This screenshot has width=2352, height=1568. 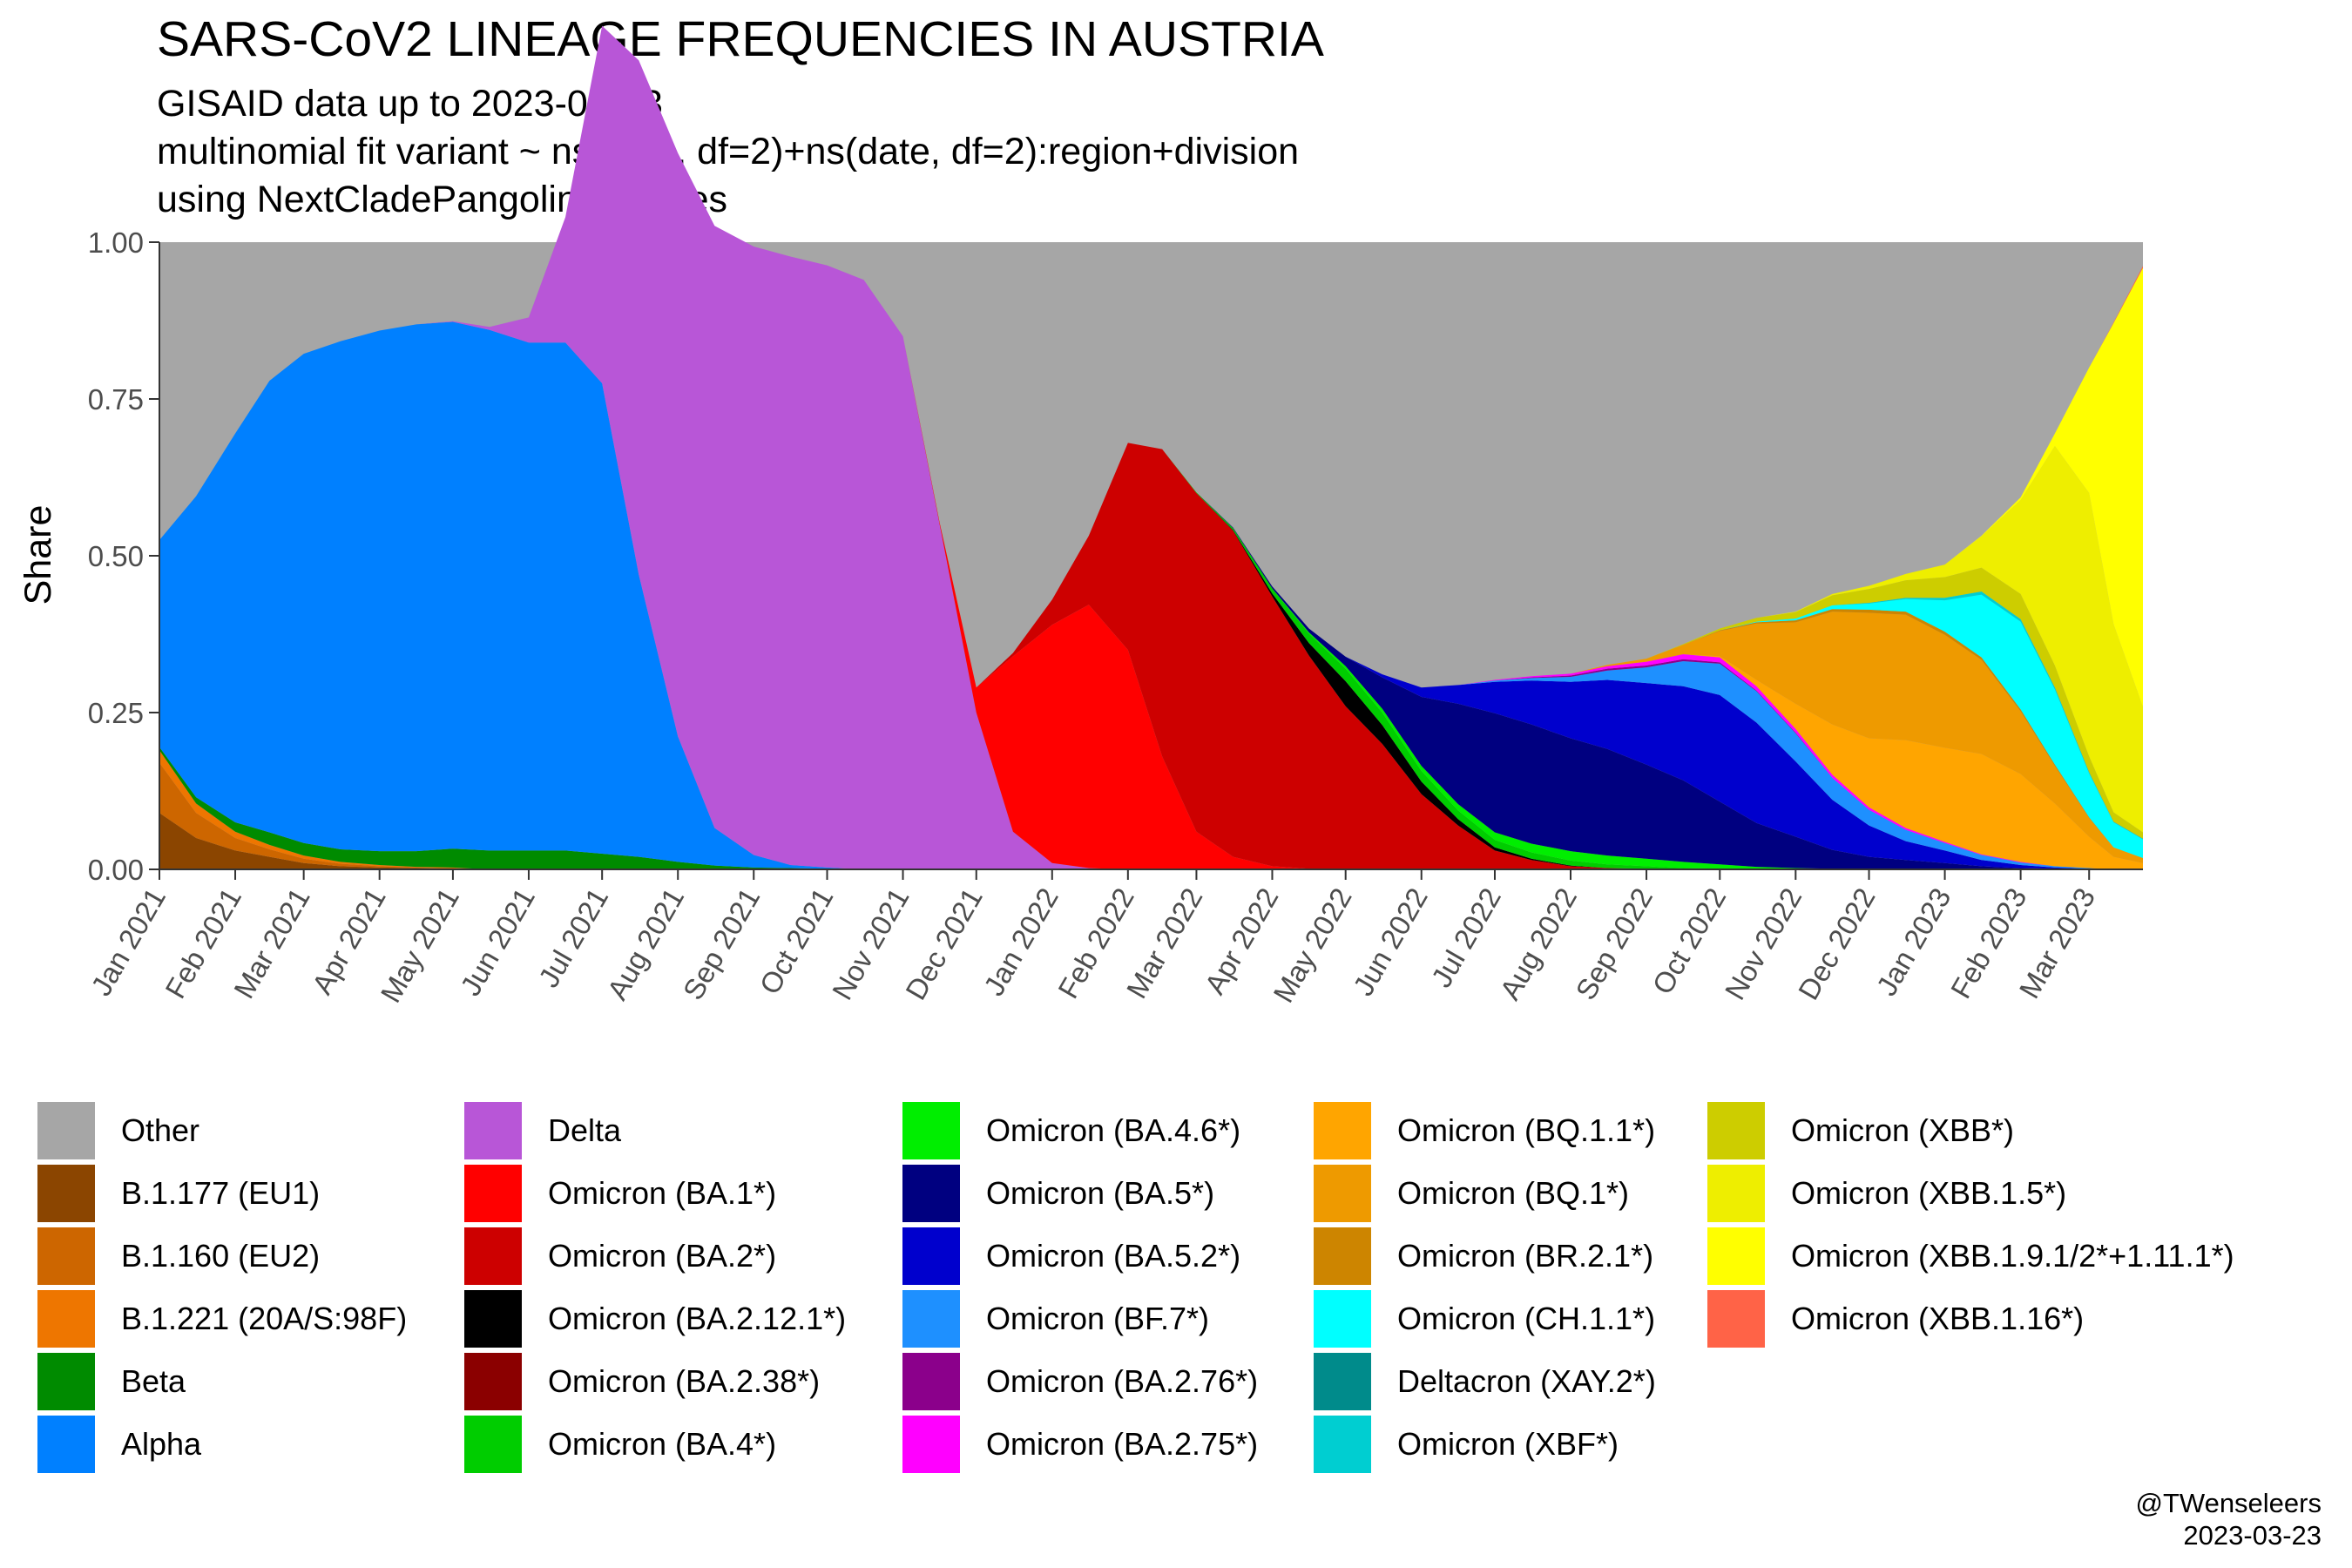 I want to click on legend-item-omicron-ba-2-38: Omicron (BA.2.38*), so click(x=642, y=1381).